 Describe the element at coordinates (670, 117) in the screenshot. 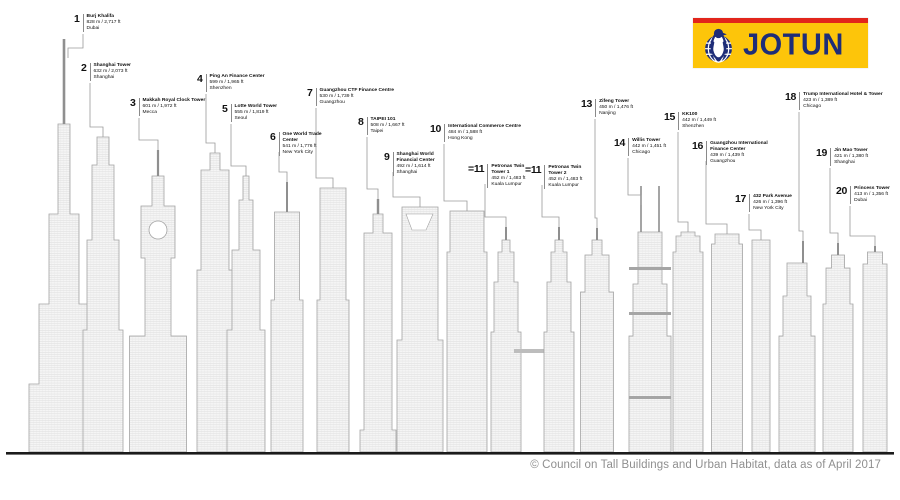

I see `rank-number: 15` at that location.